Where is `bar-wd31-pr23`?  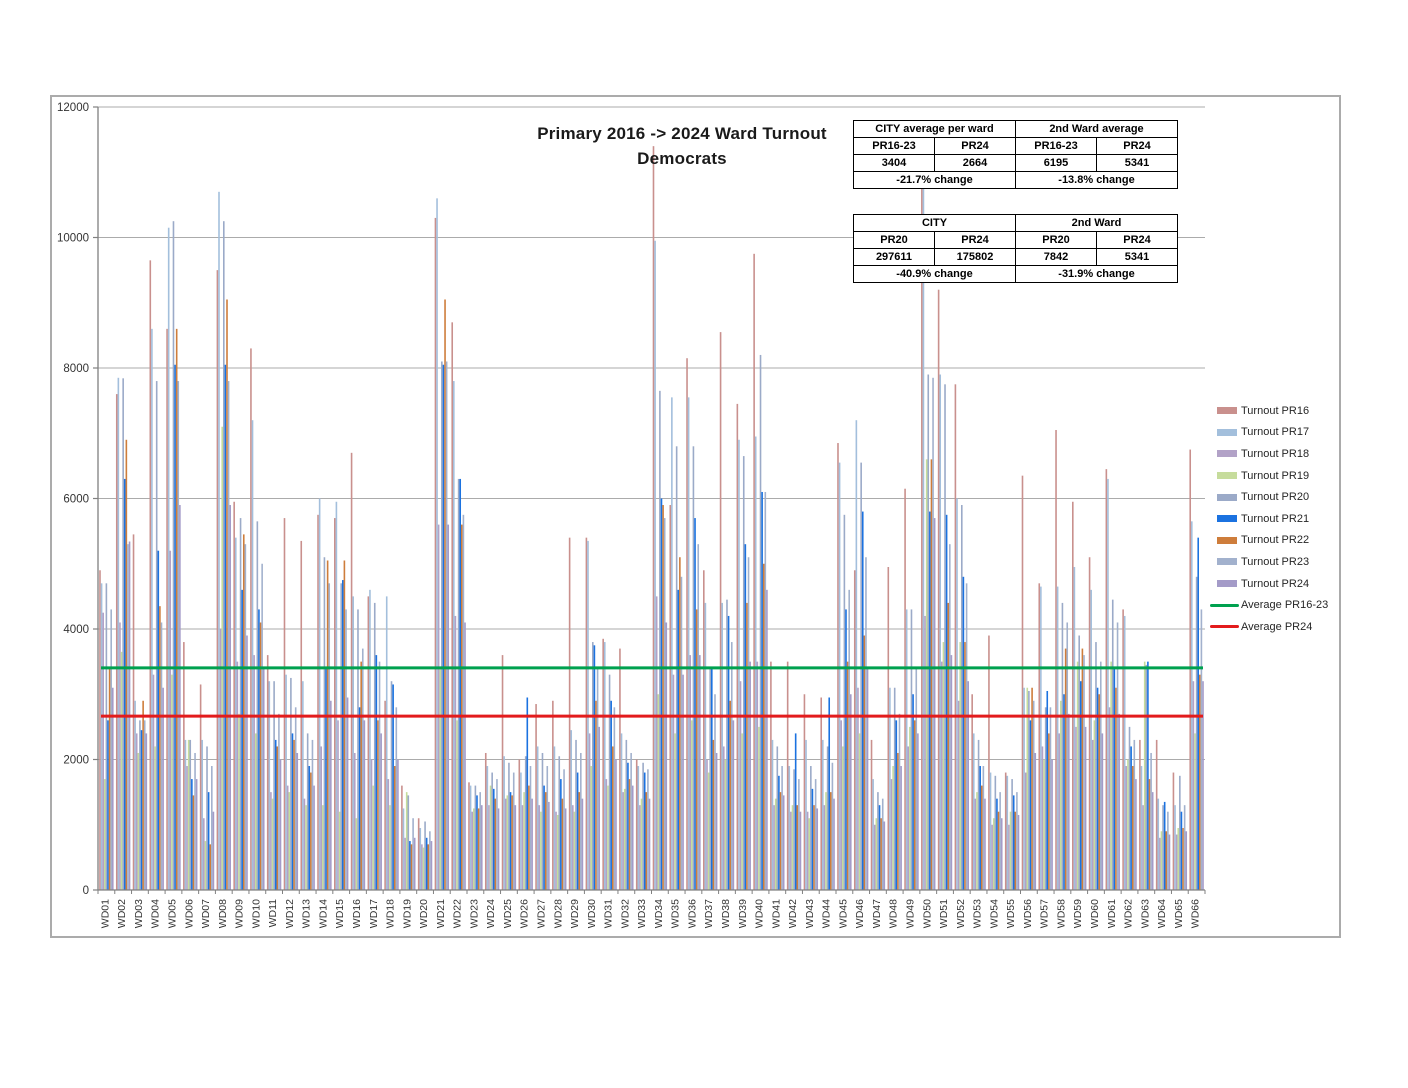
bar-wd31-pr23 is located at coordinates (614, 798).